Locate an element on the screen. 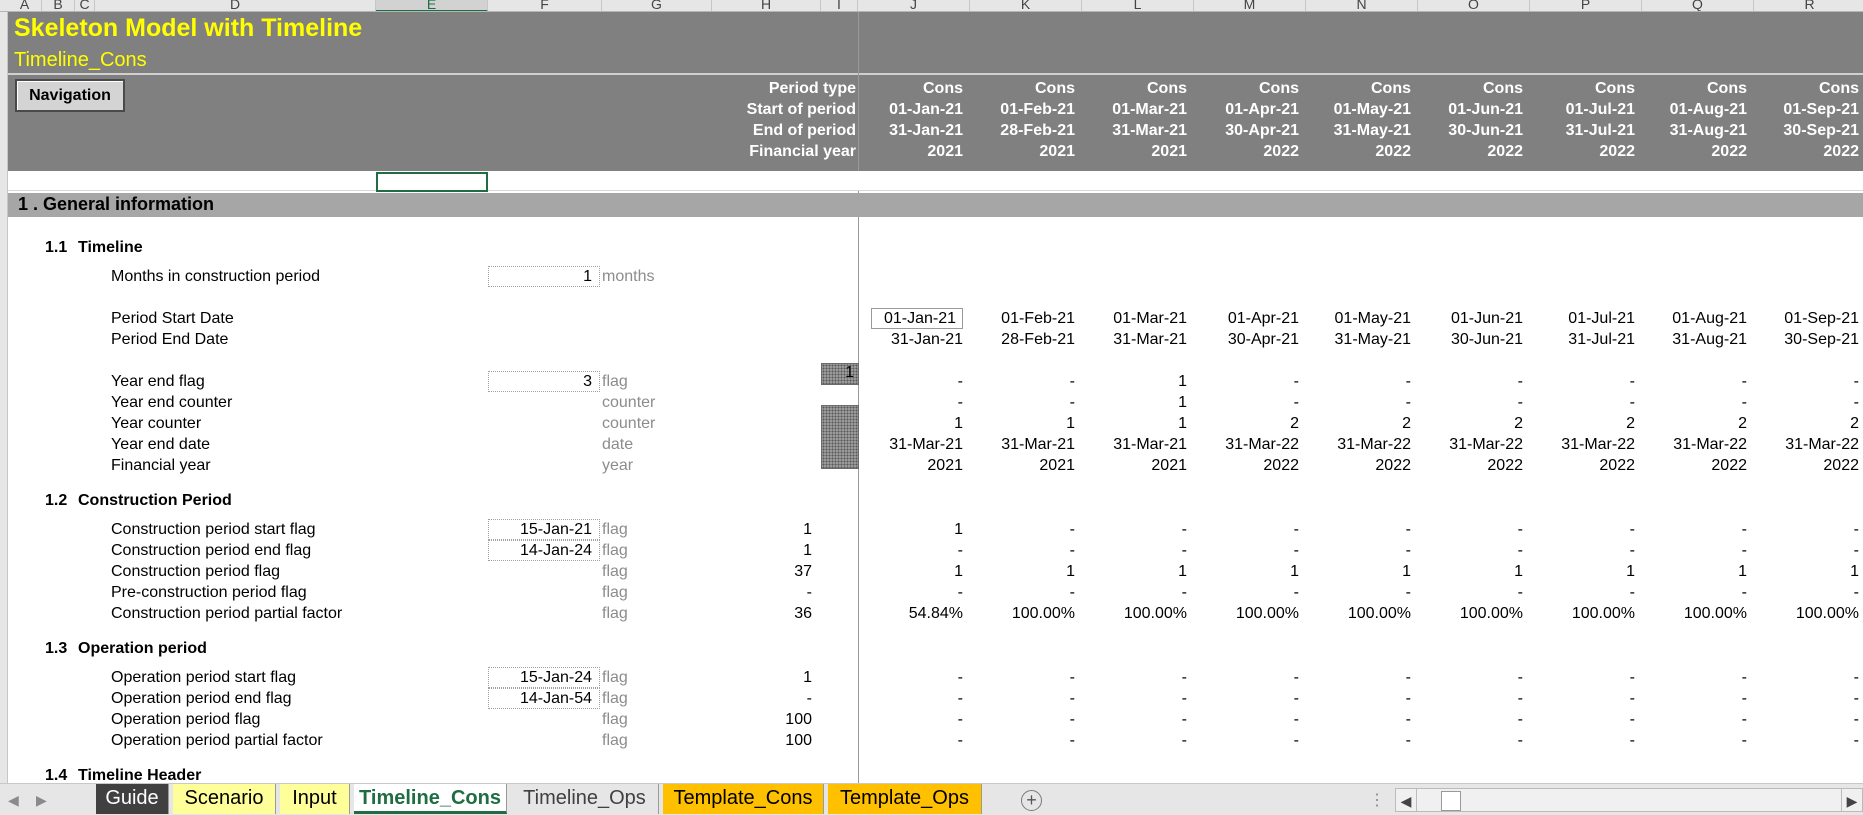 The image size is (1863, 815). more-options-icon: ⋮ is located at coordinates (1377, 800).